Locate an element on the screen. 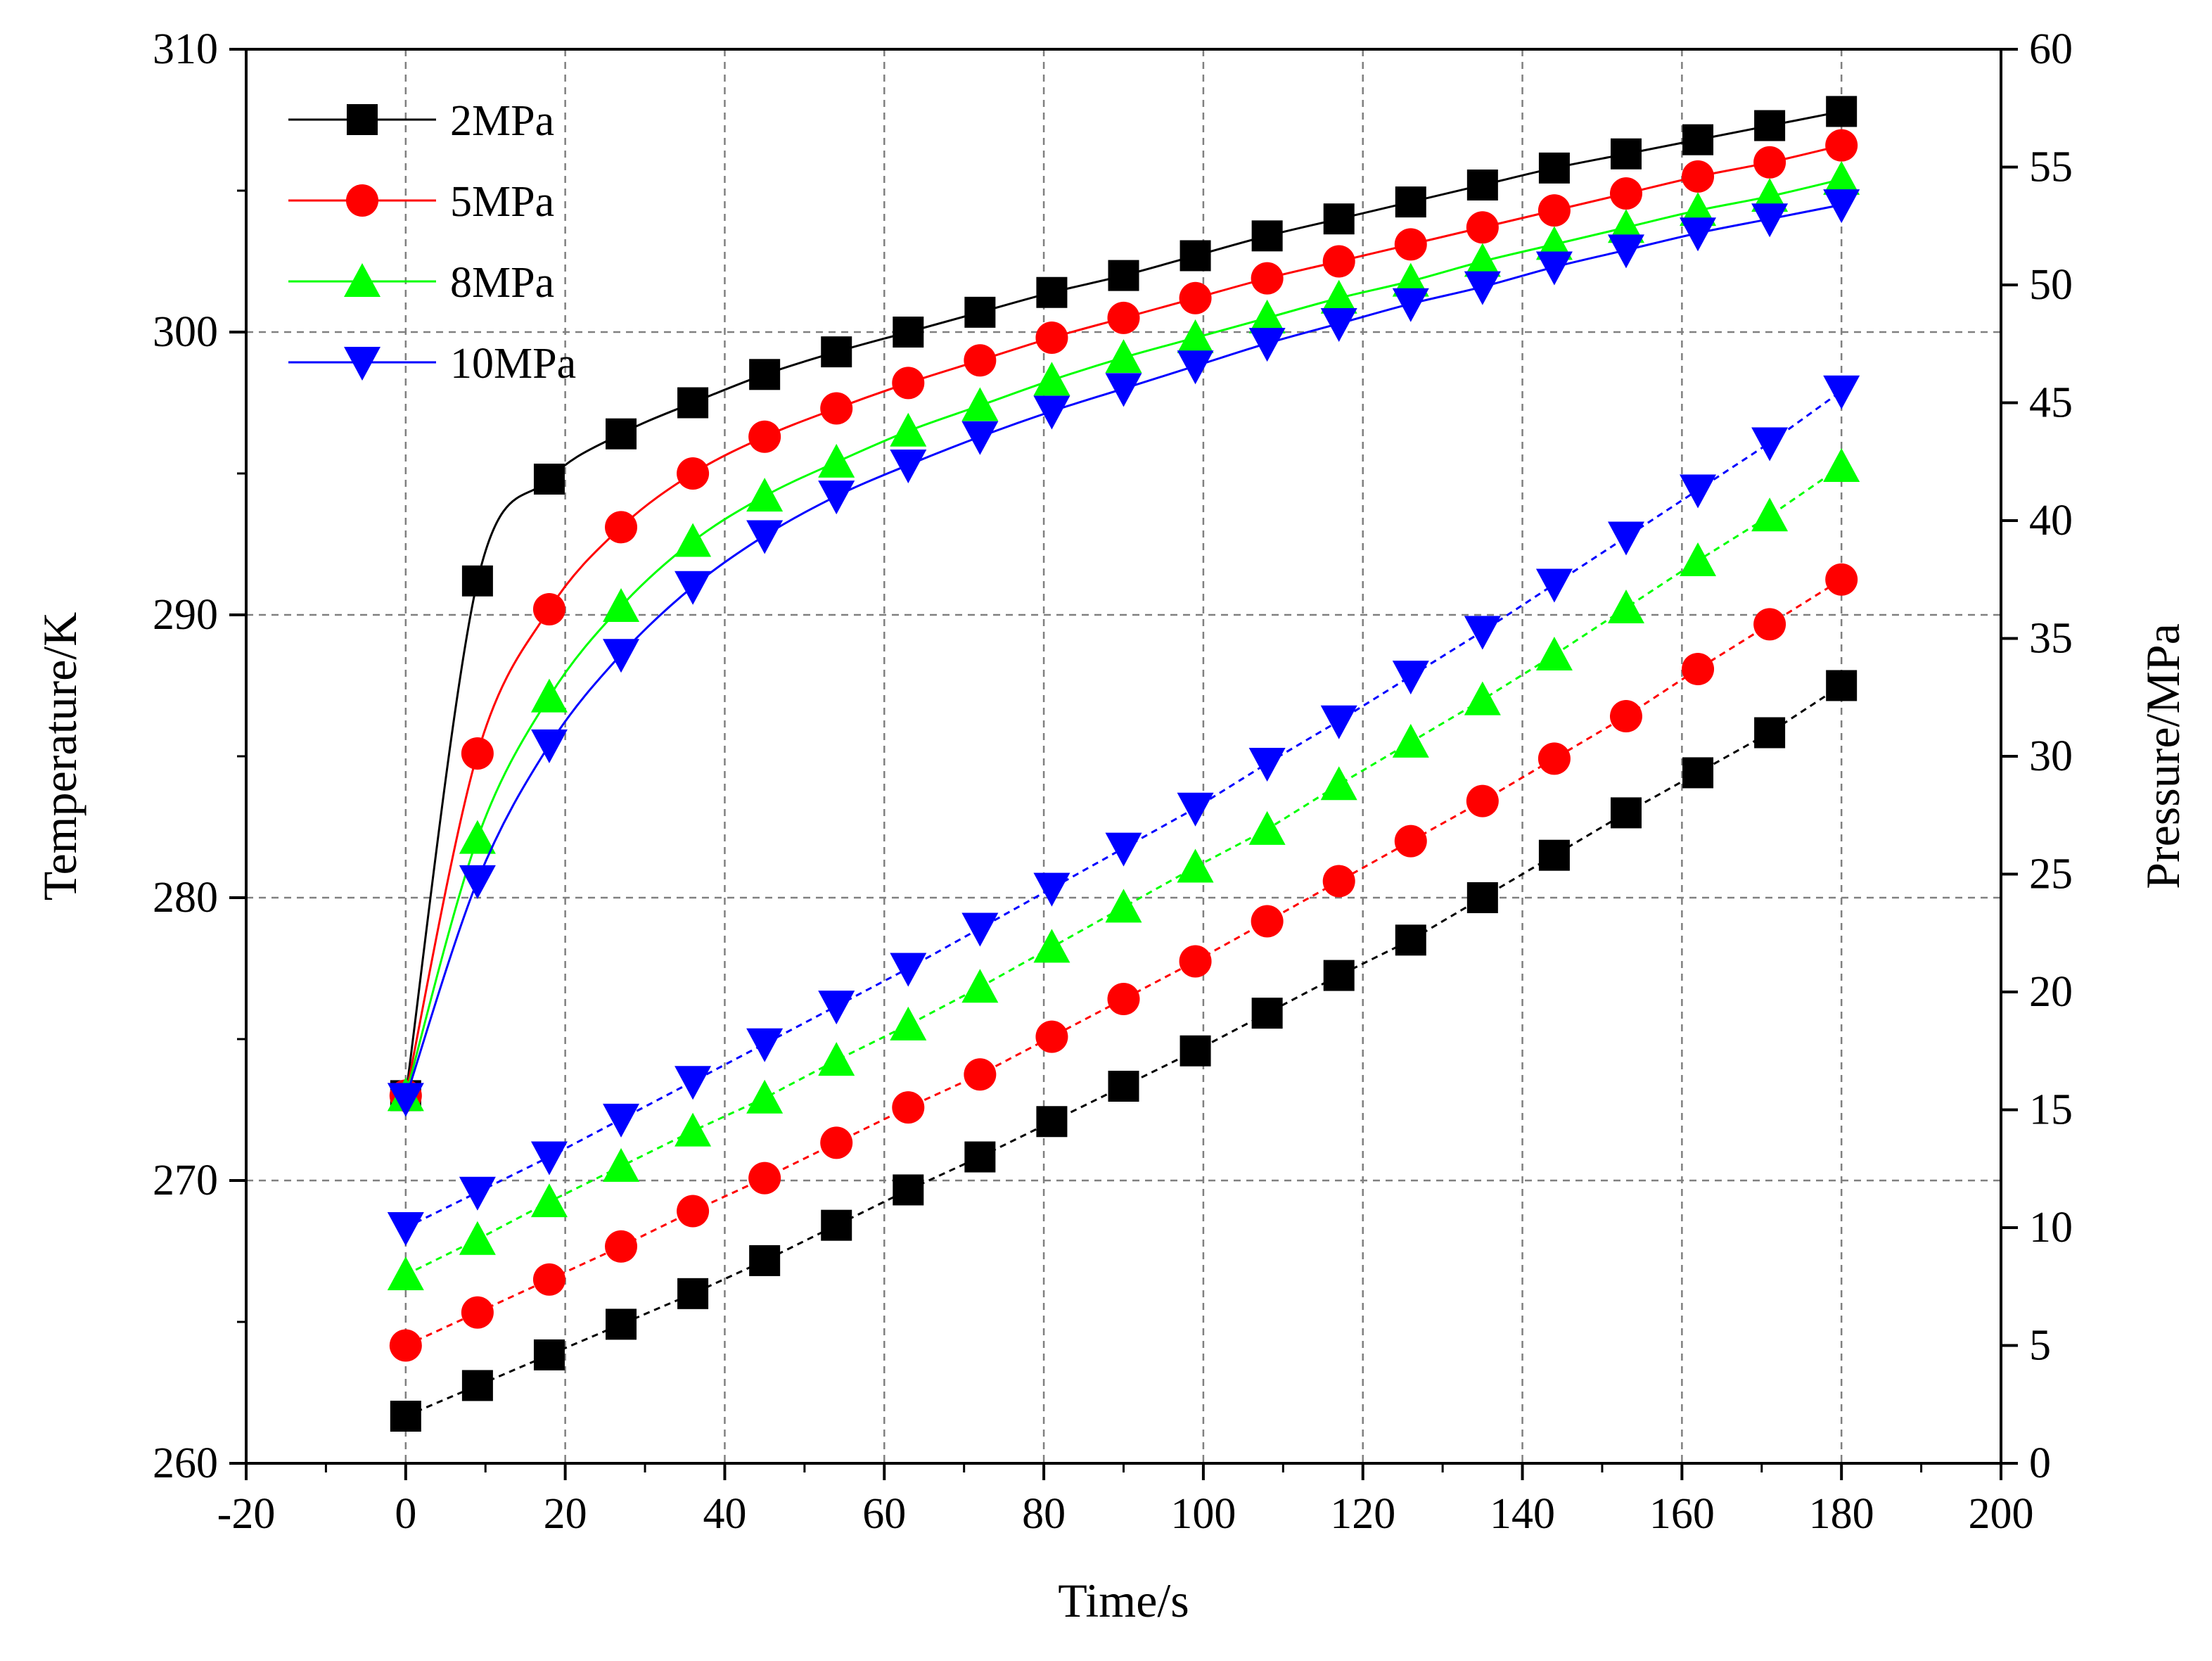 This screenshot has height=1661, width=2212. y-right-tick-label: 5 is located at coordinates (2040, 1346).